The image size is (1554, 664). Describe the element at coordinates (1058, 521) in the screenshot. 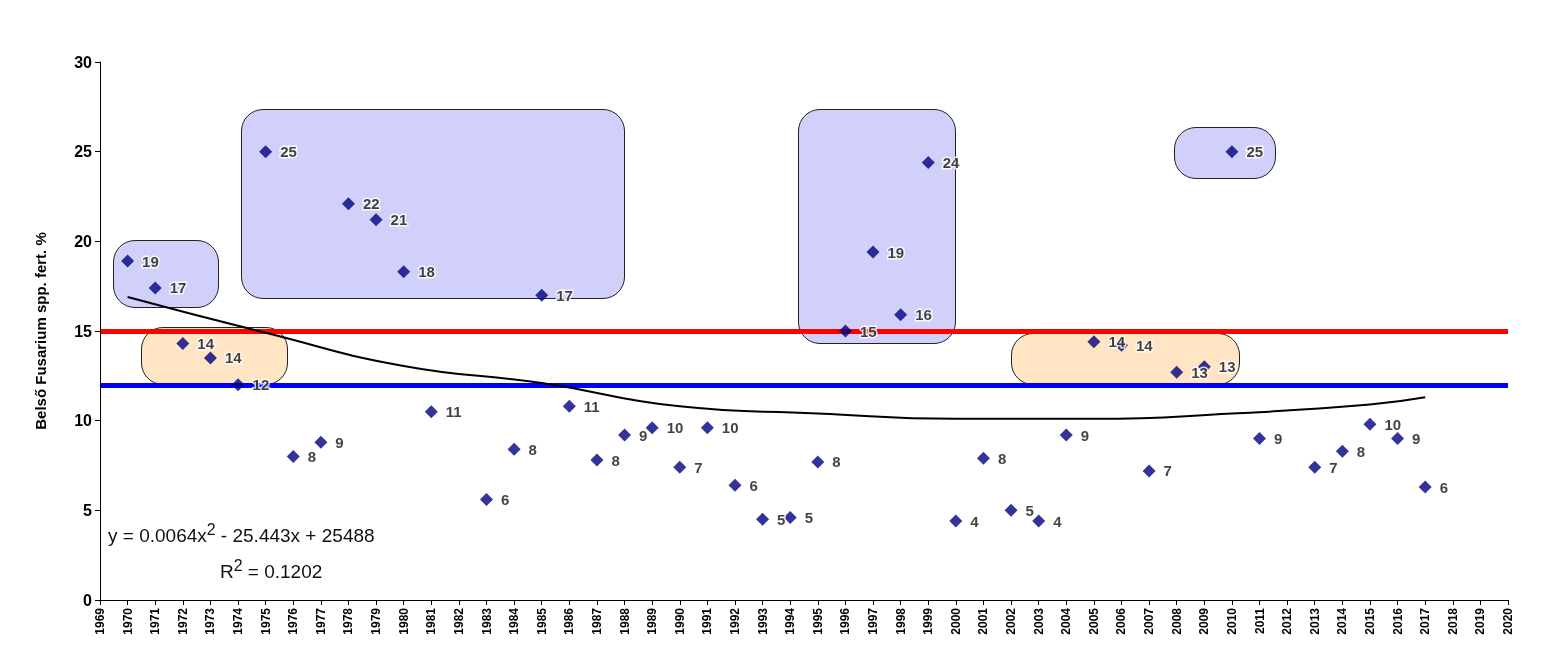

I see `data-label: 4` at that location.